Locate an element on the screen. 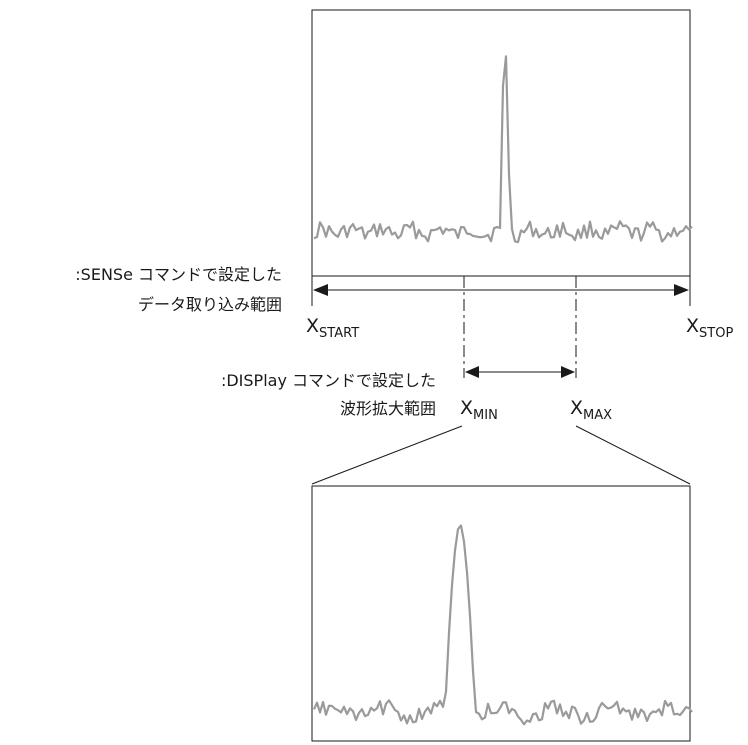 The height and width of the screenshot is (745, 748). zoom-projection-right is located at coordinates (633, 455).